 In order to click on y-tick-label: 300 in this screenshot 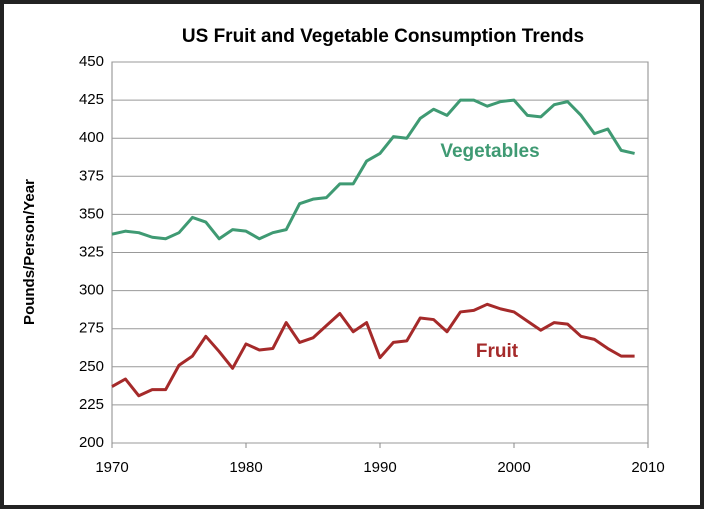, I will do `click(91, 290)`.